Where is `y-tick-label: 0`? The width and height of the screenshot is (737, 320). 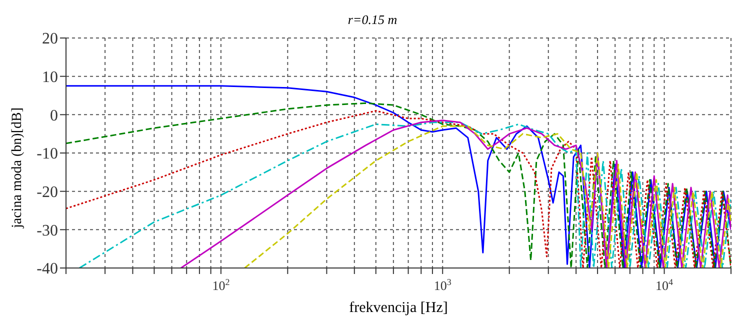
y-tick-label: 0 is located at coordinates (54, 115).